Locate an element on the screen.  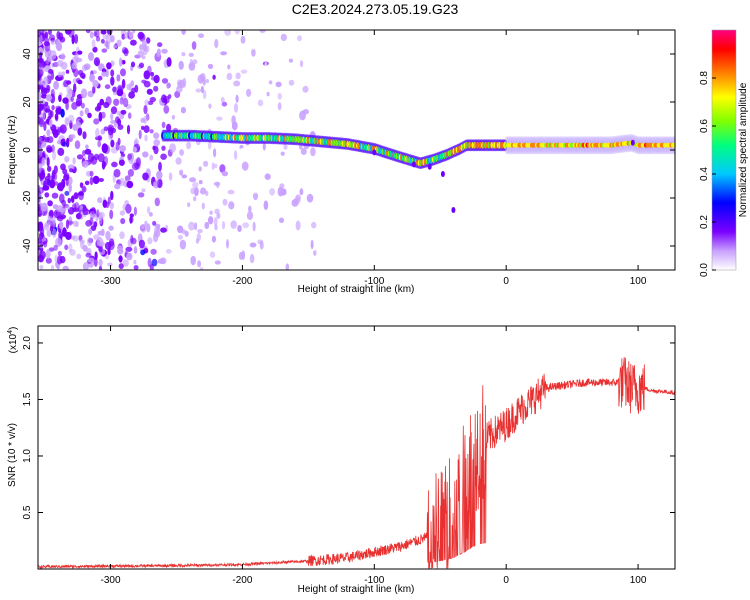
ridge-cell is located at coordinates (673, 145).